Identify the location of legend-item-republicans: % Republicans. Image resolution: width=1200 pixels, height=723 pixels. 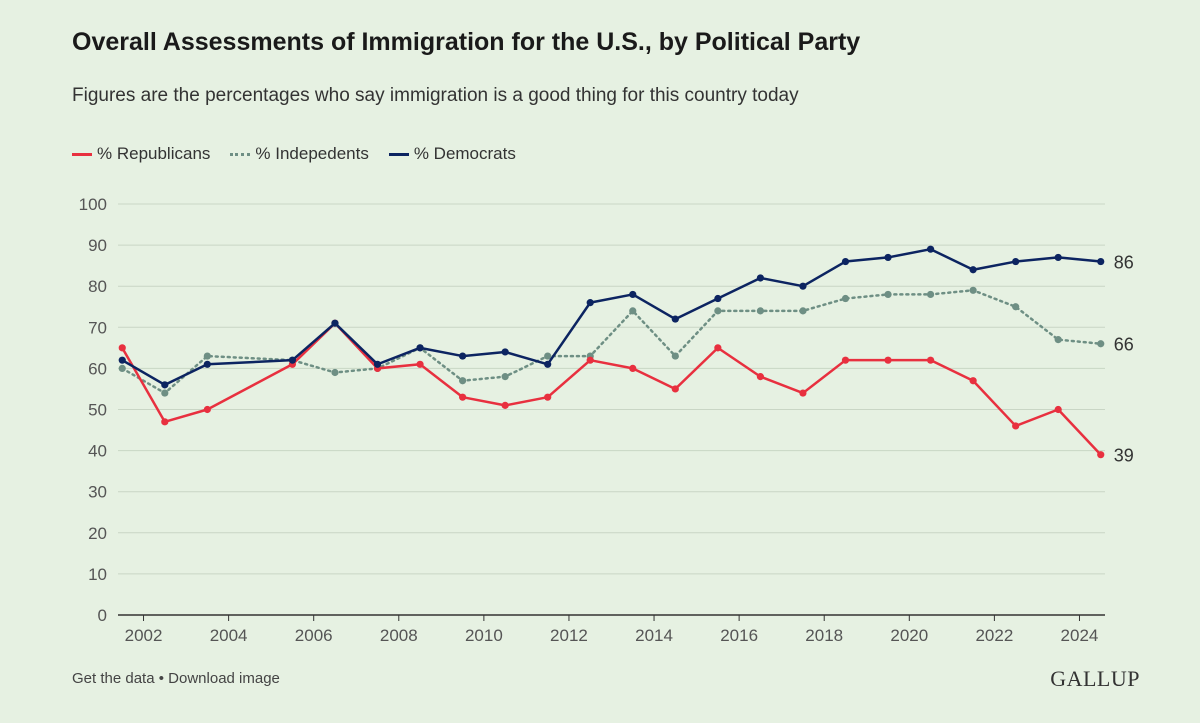
(141, 154).